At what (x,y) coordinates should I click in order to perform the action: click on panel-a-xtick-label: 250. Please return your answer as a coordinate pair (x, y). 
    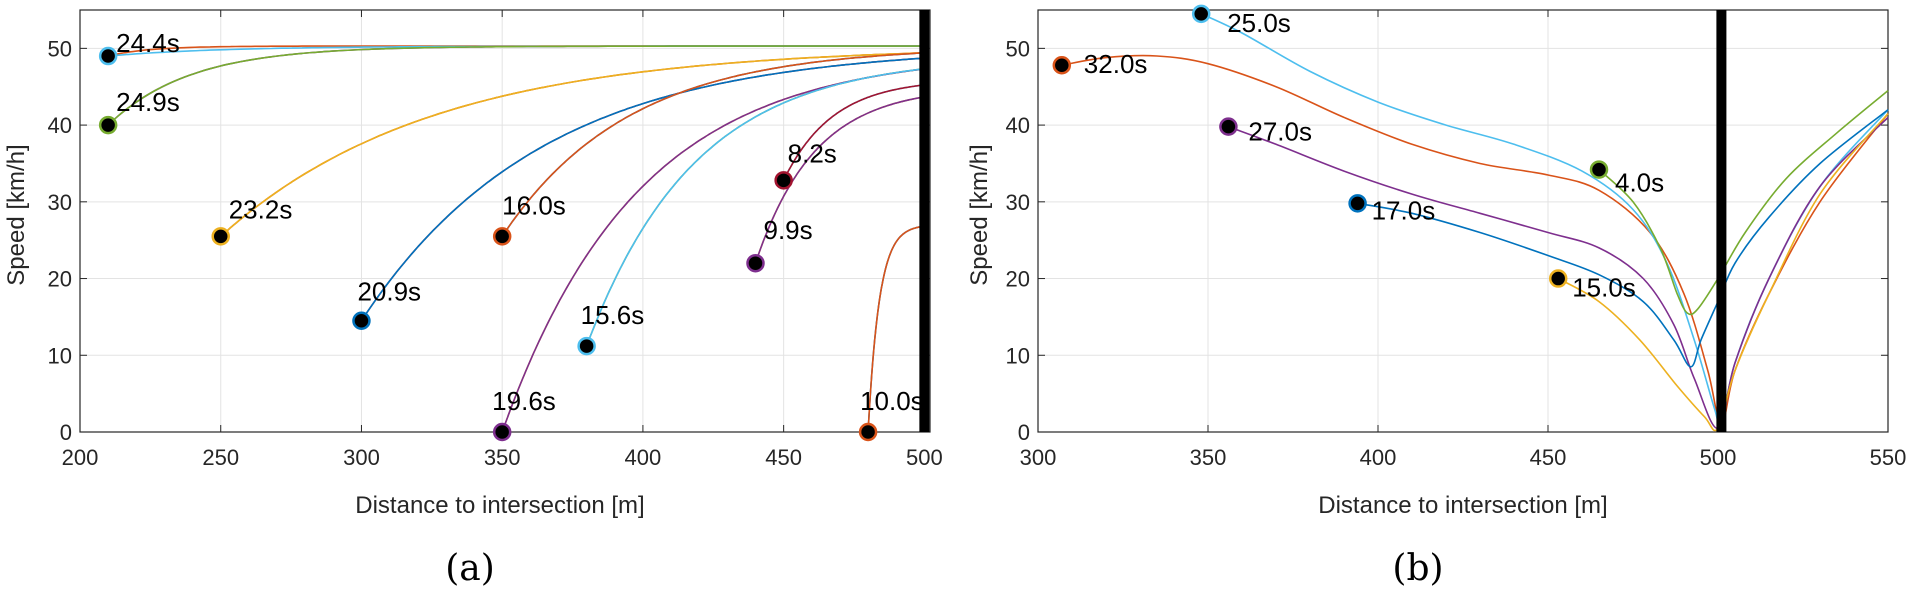
    Looking at the image, I should click on (220, 457).